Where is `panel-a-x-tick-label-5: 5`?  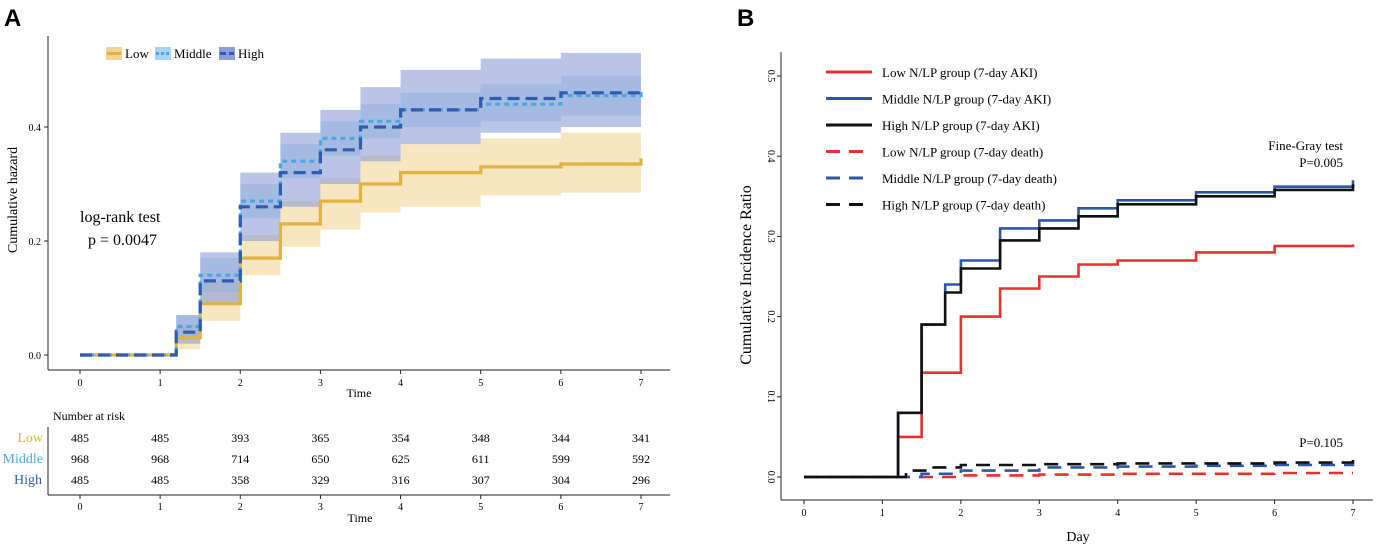
panel-a-x-tick-label-5: 5 is located at coordinates (480, 383).